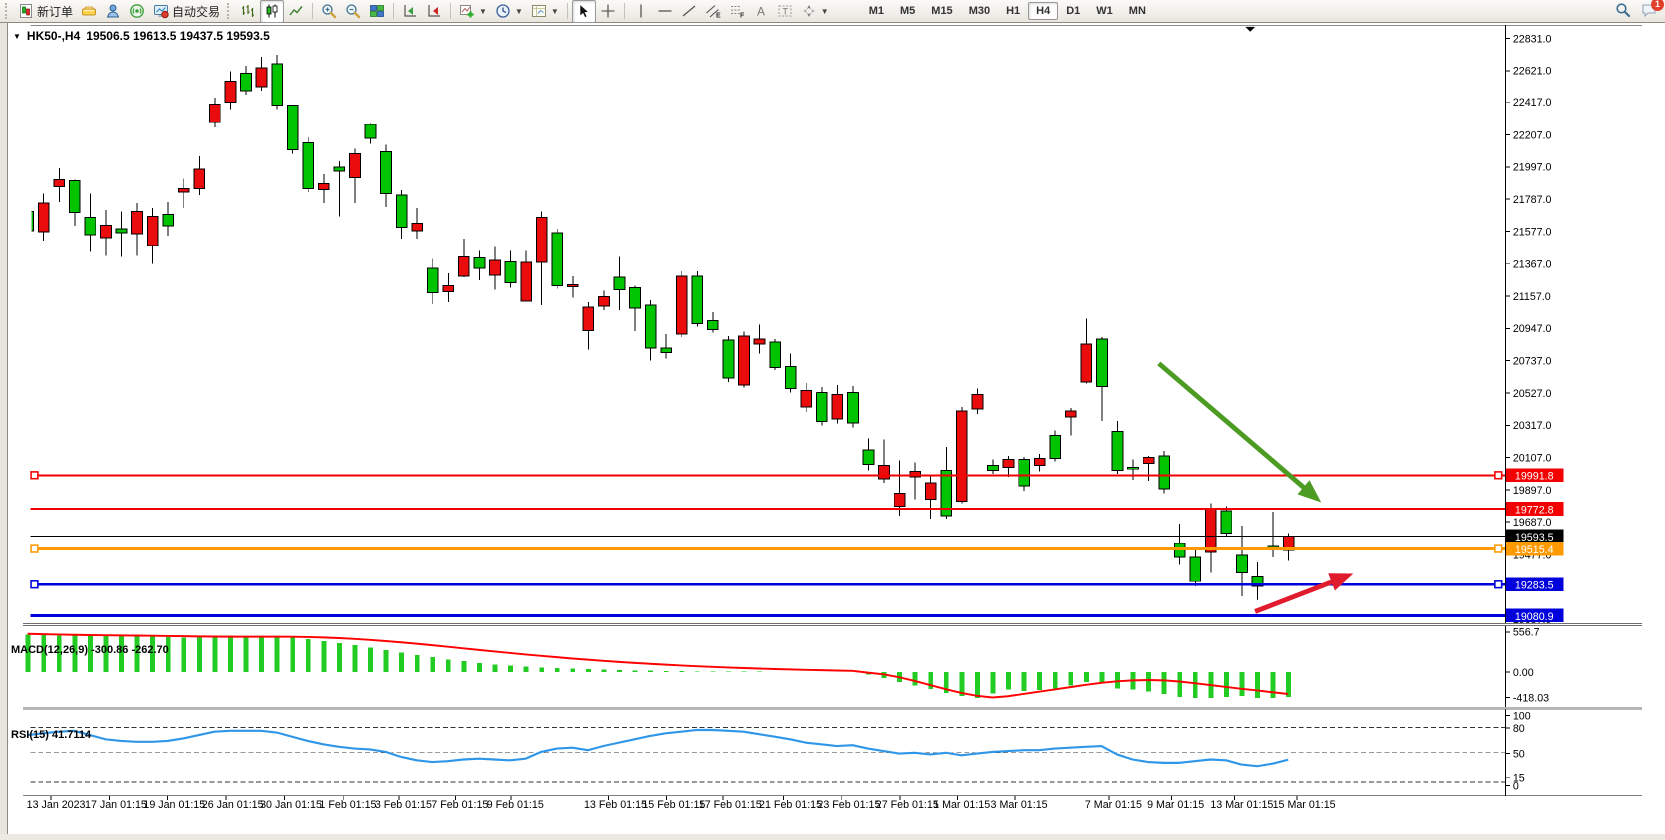 The image size is (1665, 840). I want to click on svg-text: 20107.0, so click(1532, 458).